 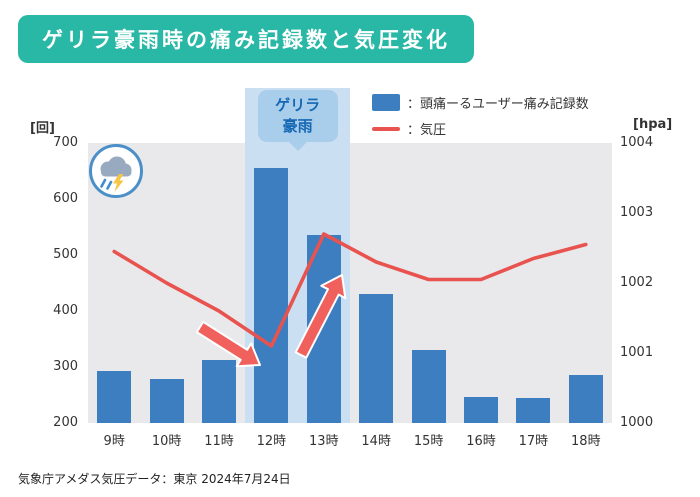 What do you see at coordinates (154, 479) in the screenshot?
I see `source-note: 気象庁アメダス気圧データ：東京 2024年7月24日` at bounding box center [154, 479].